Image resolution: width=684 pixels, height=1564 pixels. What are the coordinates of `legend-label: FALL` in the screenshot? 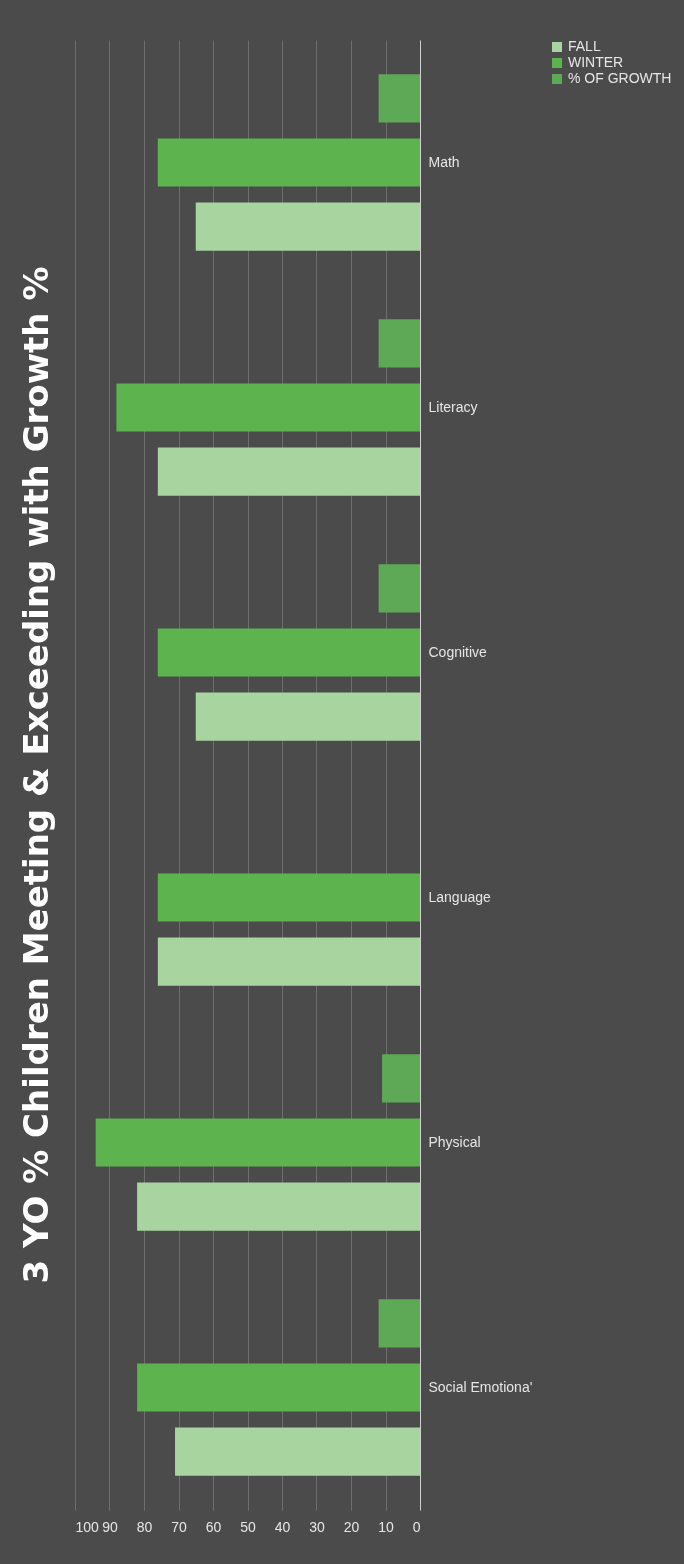 It's located at (584, 46).